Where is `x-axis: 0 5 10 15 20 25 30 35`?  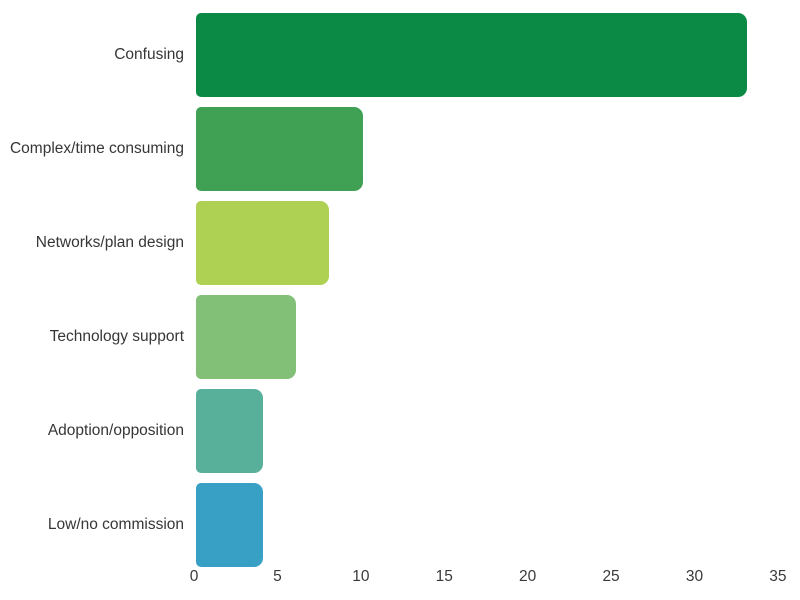
x-axis: 0 5 10 15 20 25 30 35 is located at coordinates (492, 579).